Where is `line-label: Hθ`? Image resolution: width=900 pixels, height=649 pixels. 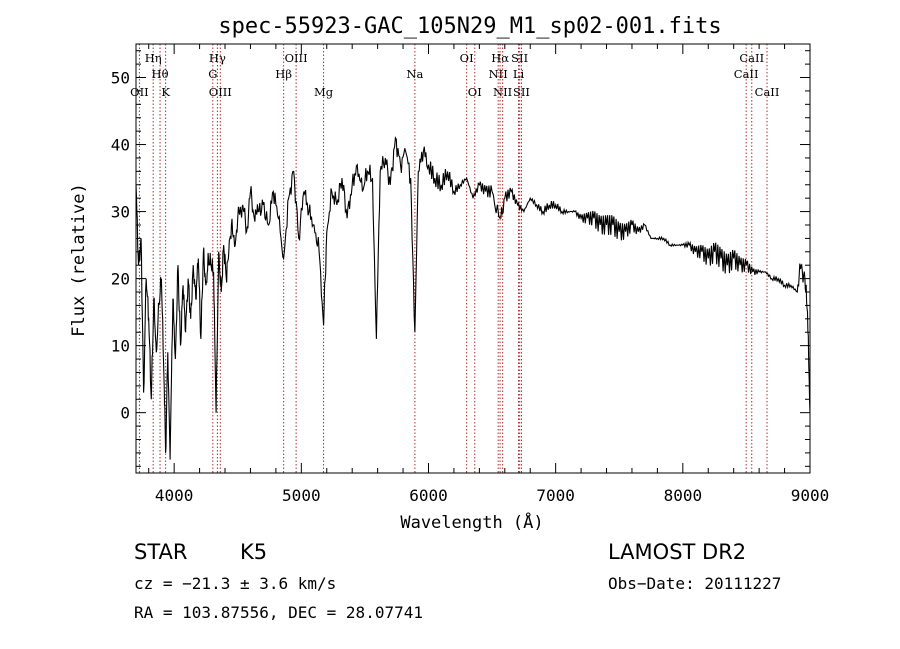
line-label: Hθ is located at coordinates (160, 74).